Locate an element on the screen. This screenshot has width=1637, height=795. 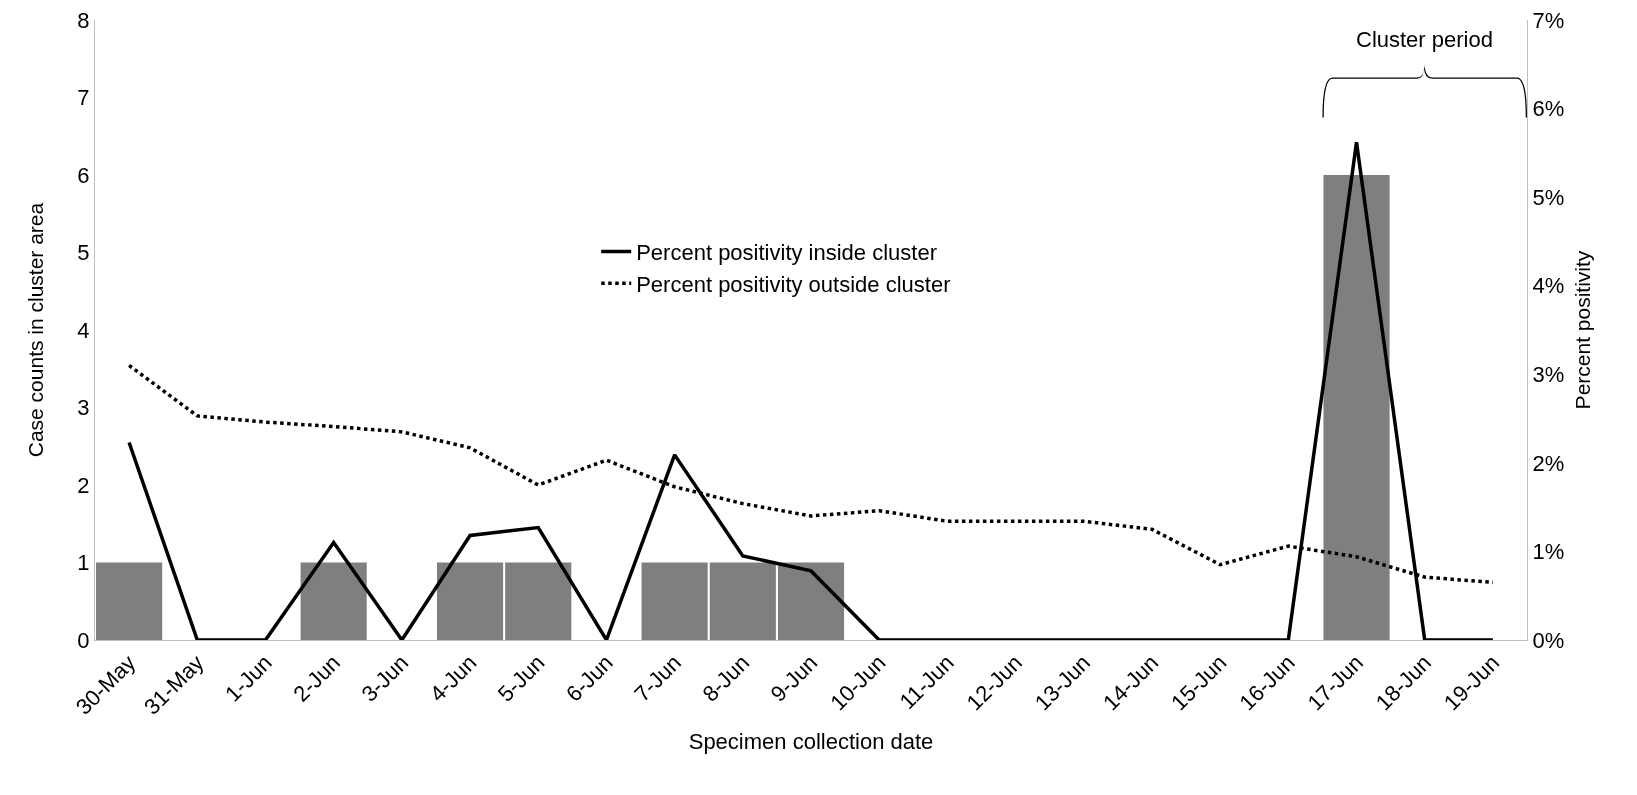
y-tick-label: 2 is located at coordinates (83, 485).